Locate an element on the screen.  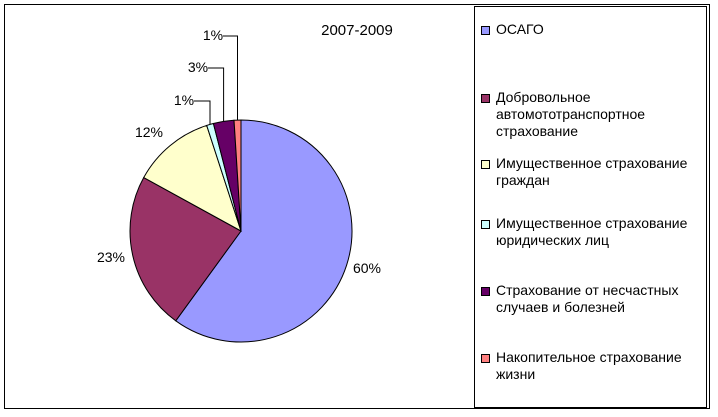
data-label-life: 1% is located at coordinates (213, 35).